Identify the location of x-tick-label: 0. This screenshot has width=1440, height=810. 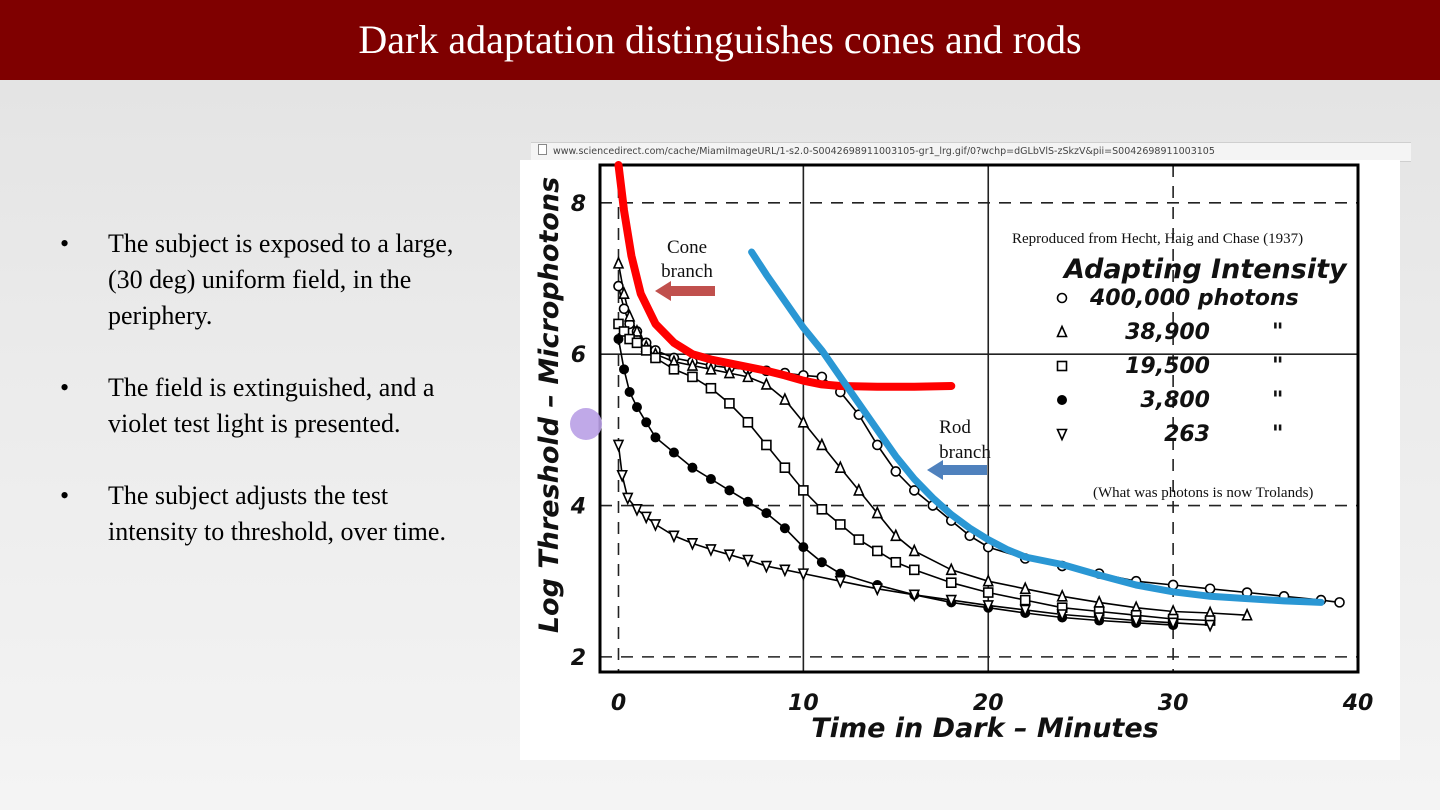
(618, 703).